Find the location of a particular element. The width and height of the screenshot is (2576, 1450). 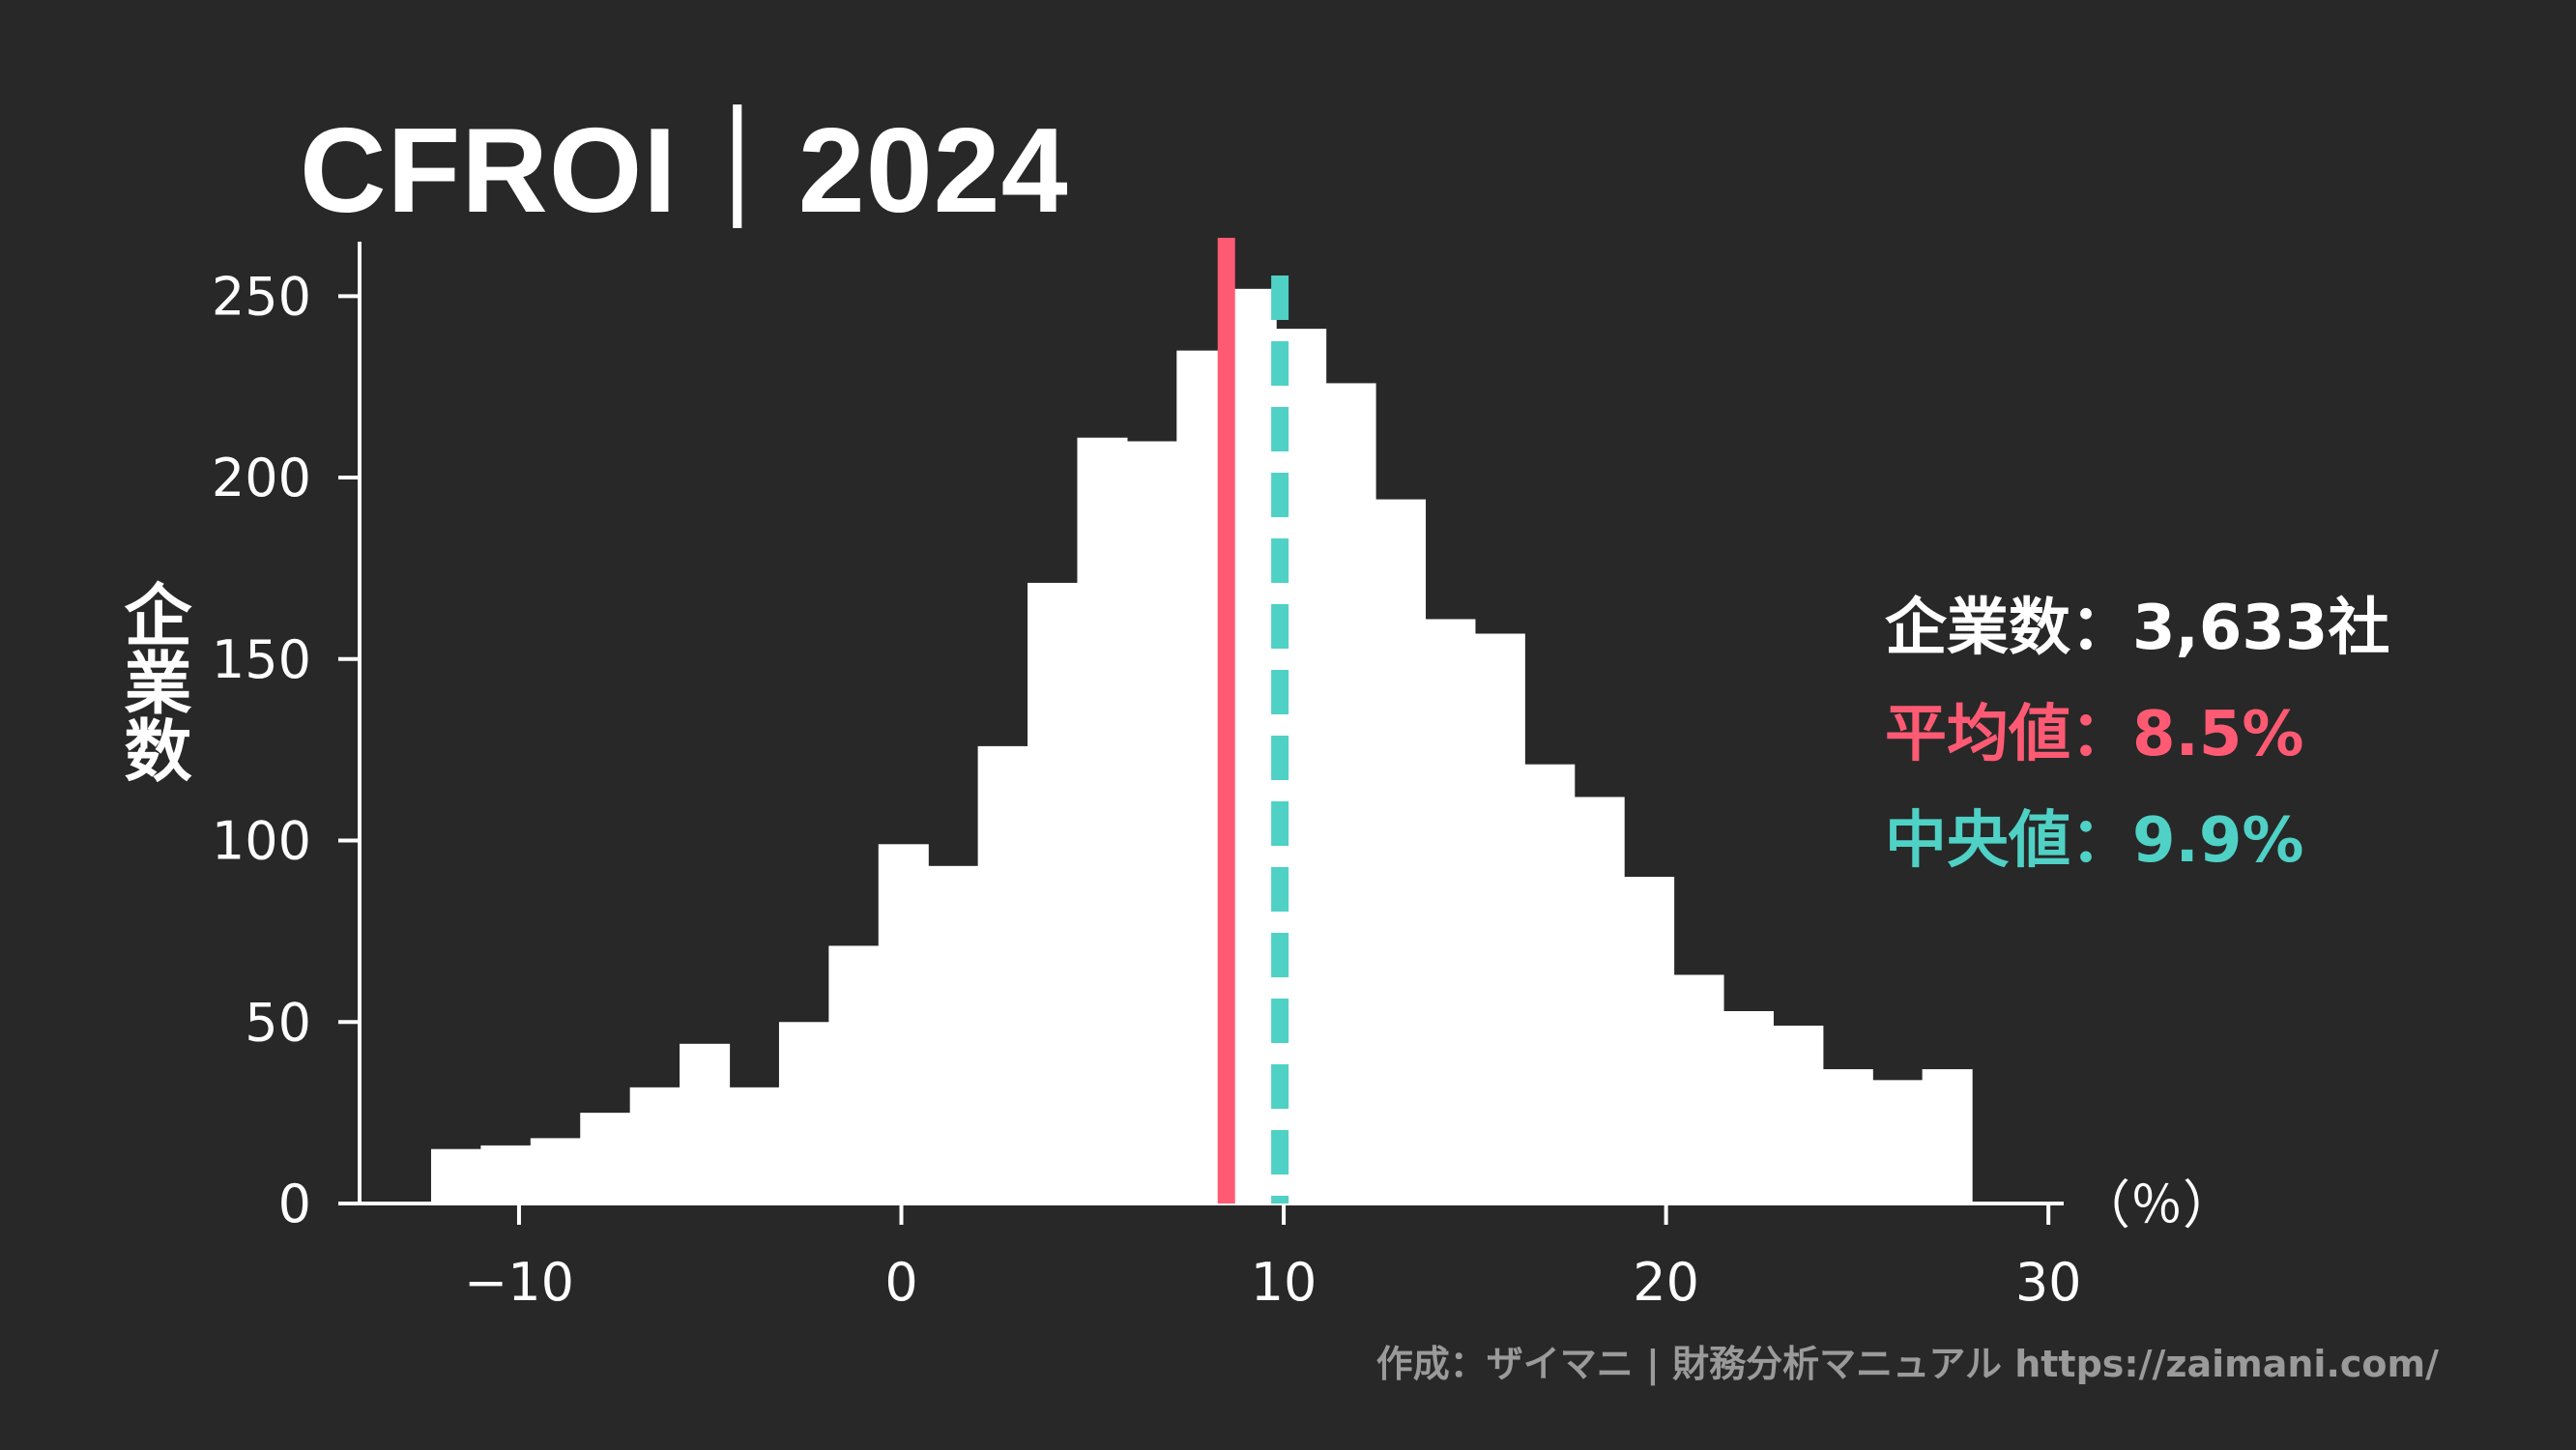

stat-mean: 平均値：8.5% is located at coordinates (2137, 735).